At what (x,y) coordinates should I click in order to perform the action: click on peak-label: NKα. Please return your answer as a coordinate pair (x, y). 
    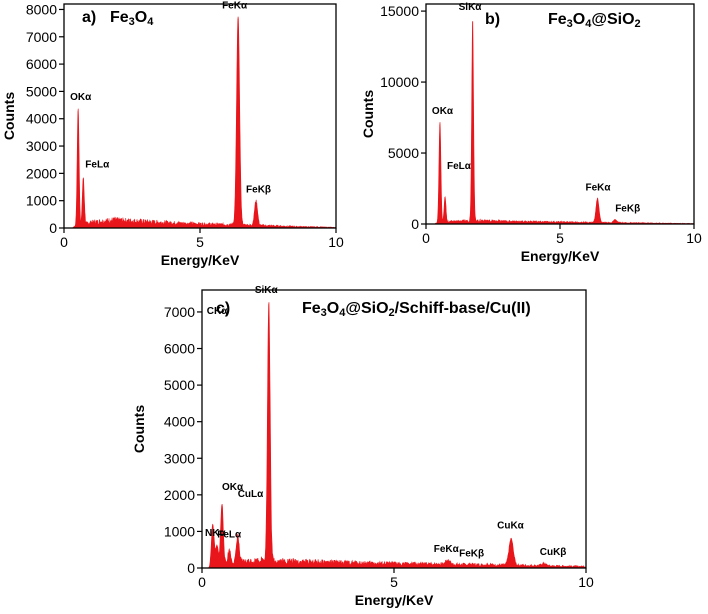
    Looking at the image, I should click on (215, 533).